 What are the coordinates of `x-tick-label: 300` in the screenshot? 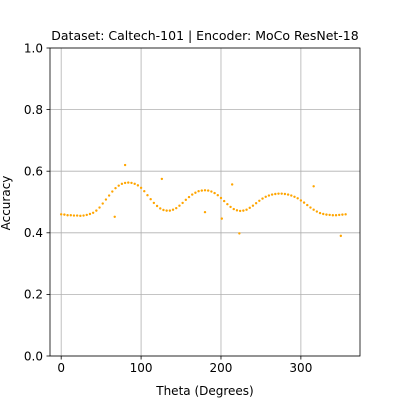 It's located at (300, 368).